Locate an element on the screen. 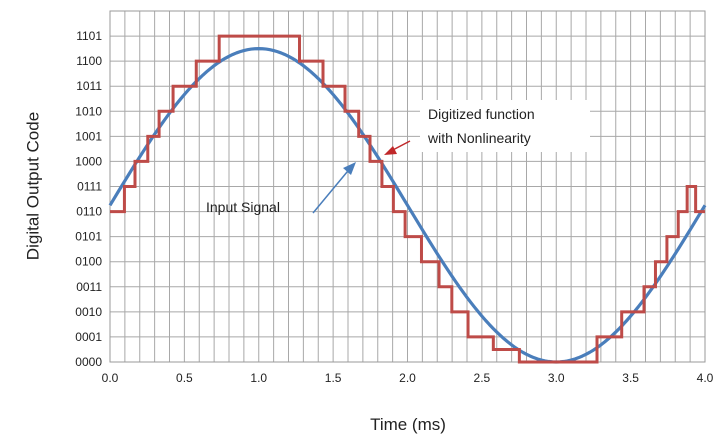 This screenshot has width=715, height=441. x-tick-label: 1.0 is located at coordinates (258, 378).